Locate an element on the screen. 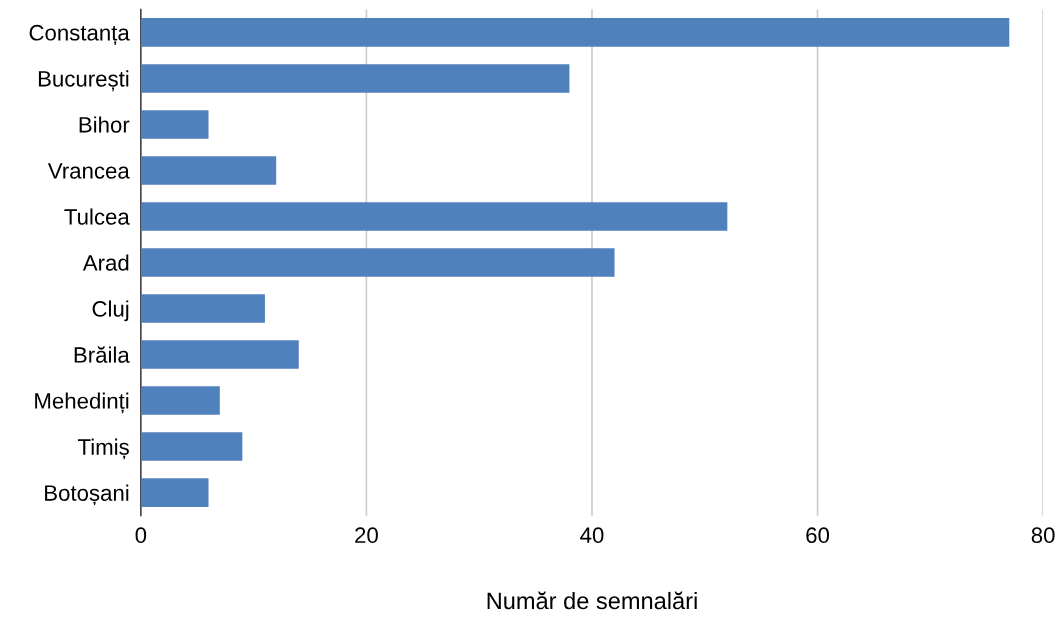 Image resolution: width=1059 pixels, height=625 pixels. x-tick-label: 60 is located at coordinates (818, 535).